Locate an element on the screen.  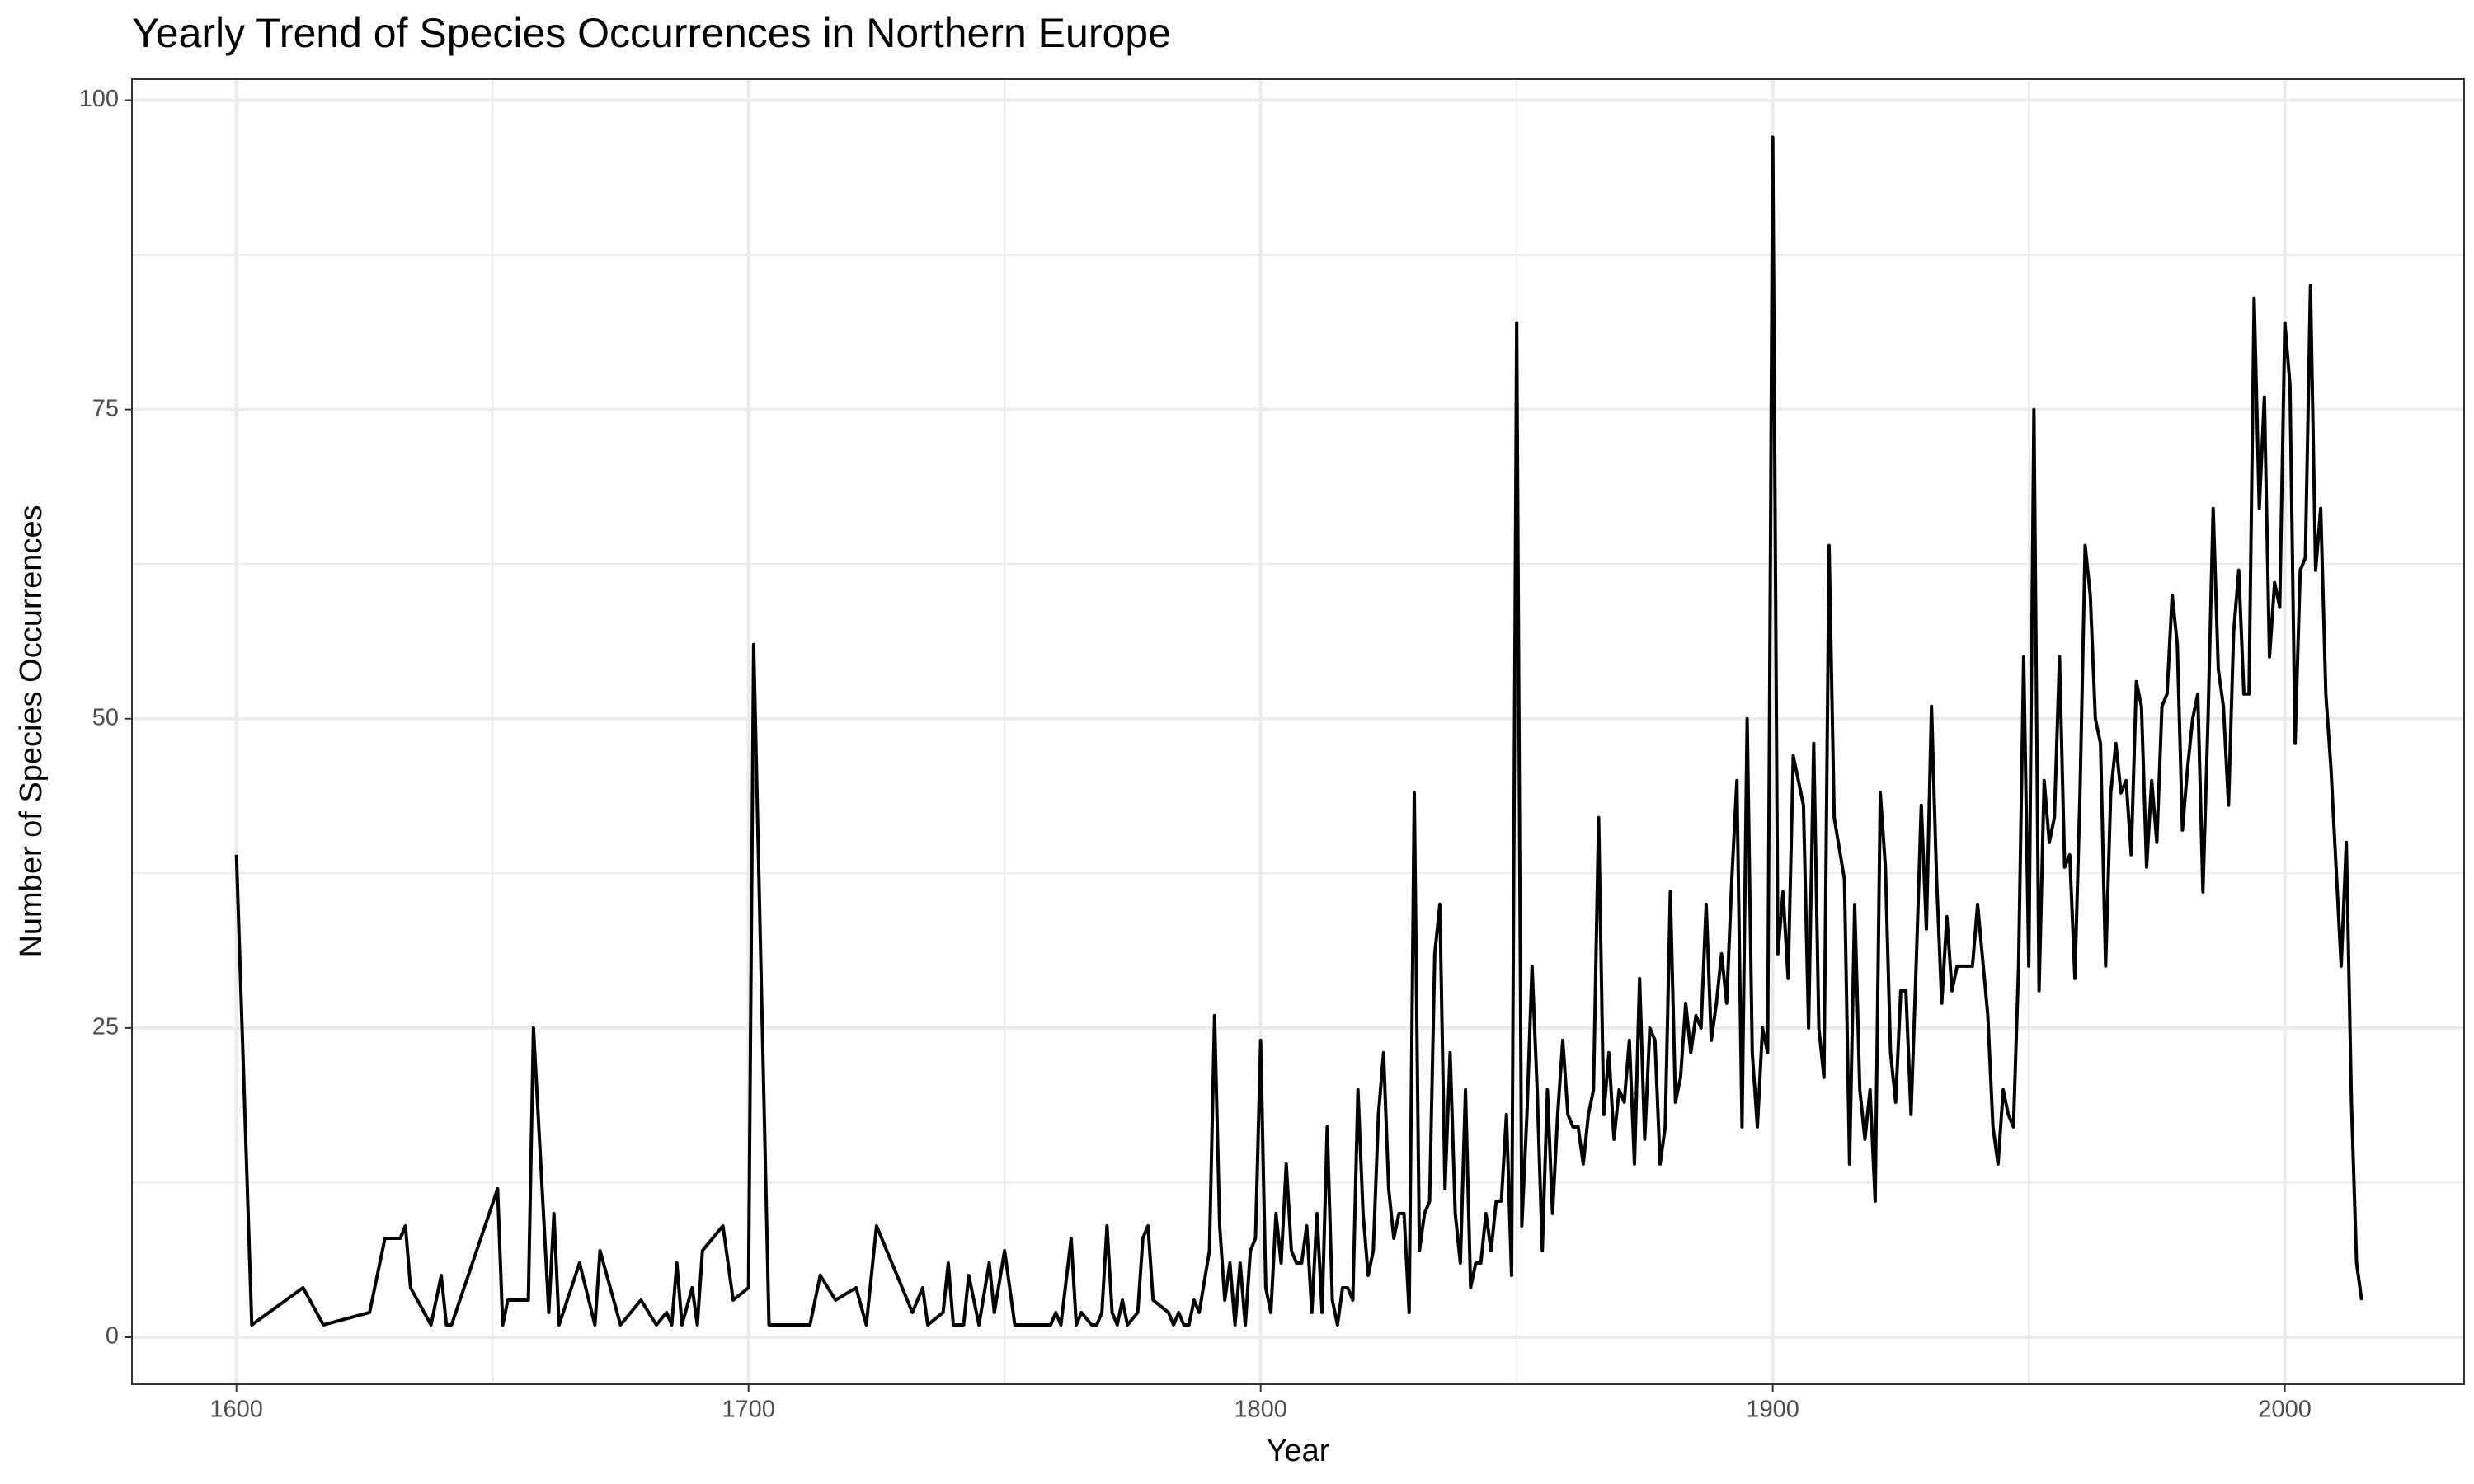
y-tick-label: 25 is located at coordinates (105, 1027).